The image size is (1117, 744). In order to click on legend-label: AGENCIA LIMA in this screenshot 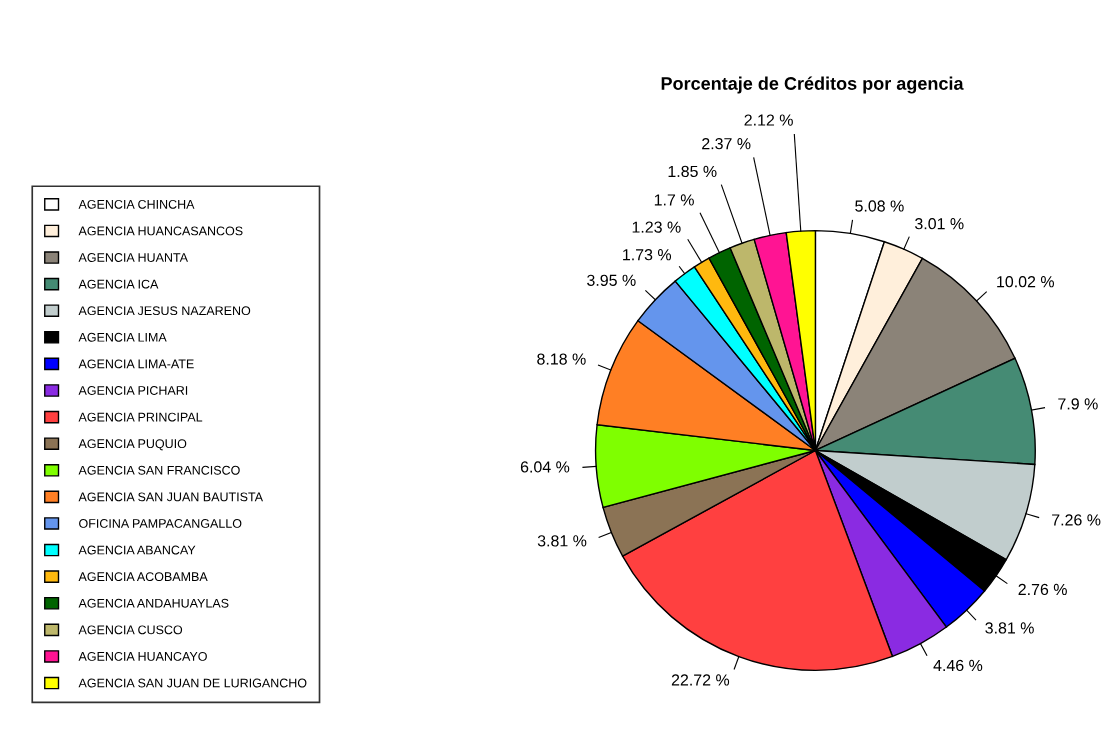, I will do `click(122, 337)`.